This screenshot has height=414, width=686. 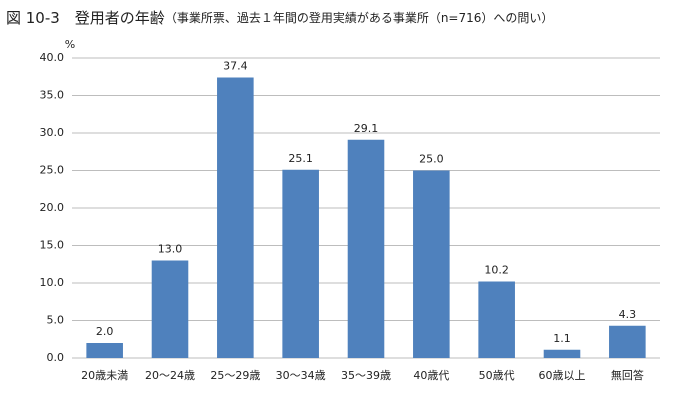 I want to click on value-label: 37.4, so click(x=235, y=66).